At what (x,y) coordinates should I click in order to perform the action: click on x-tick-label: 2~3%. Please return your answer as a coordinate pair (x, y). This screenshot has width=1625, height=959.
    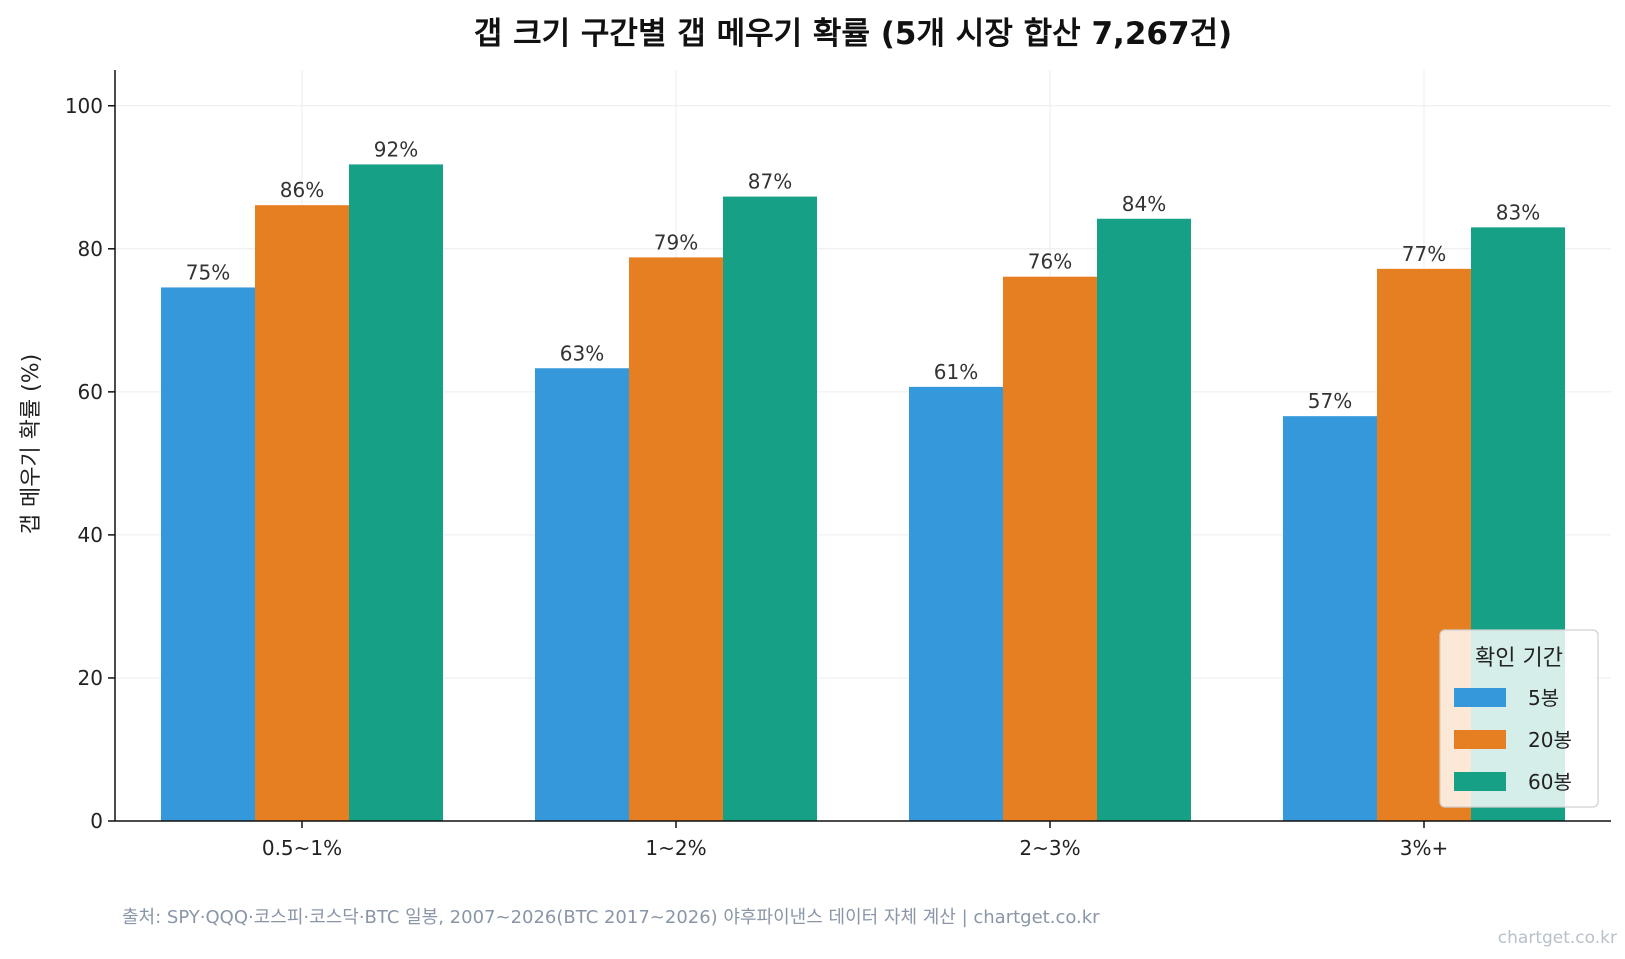
    Looking at the image, I should click on (1049, 848).